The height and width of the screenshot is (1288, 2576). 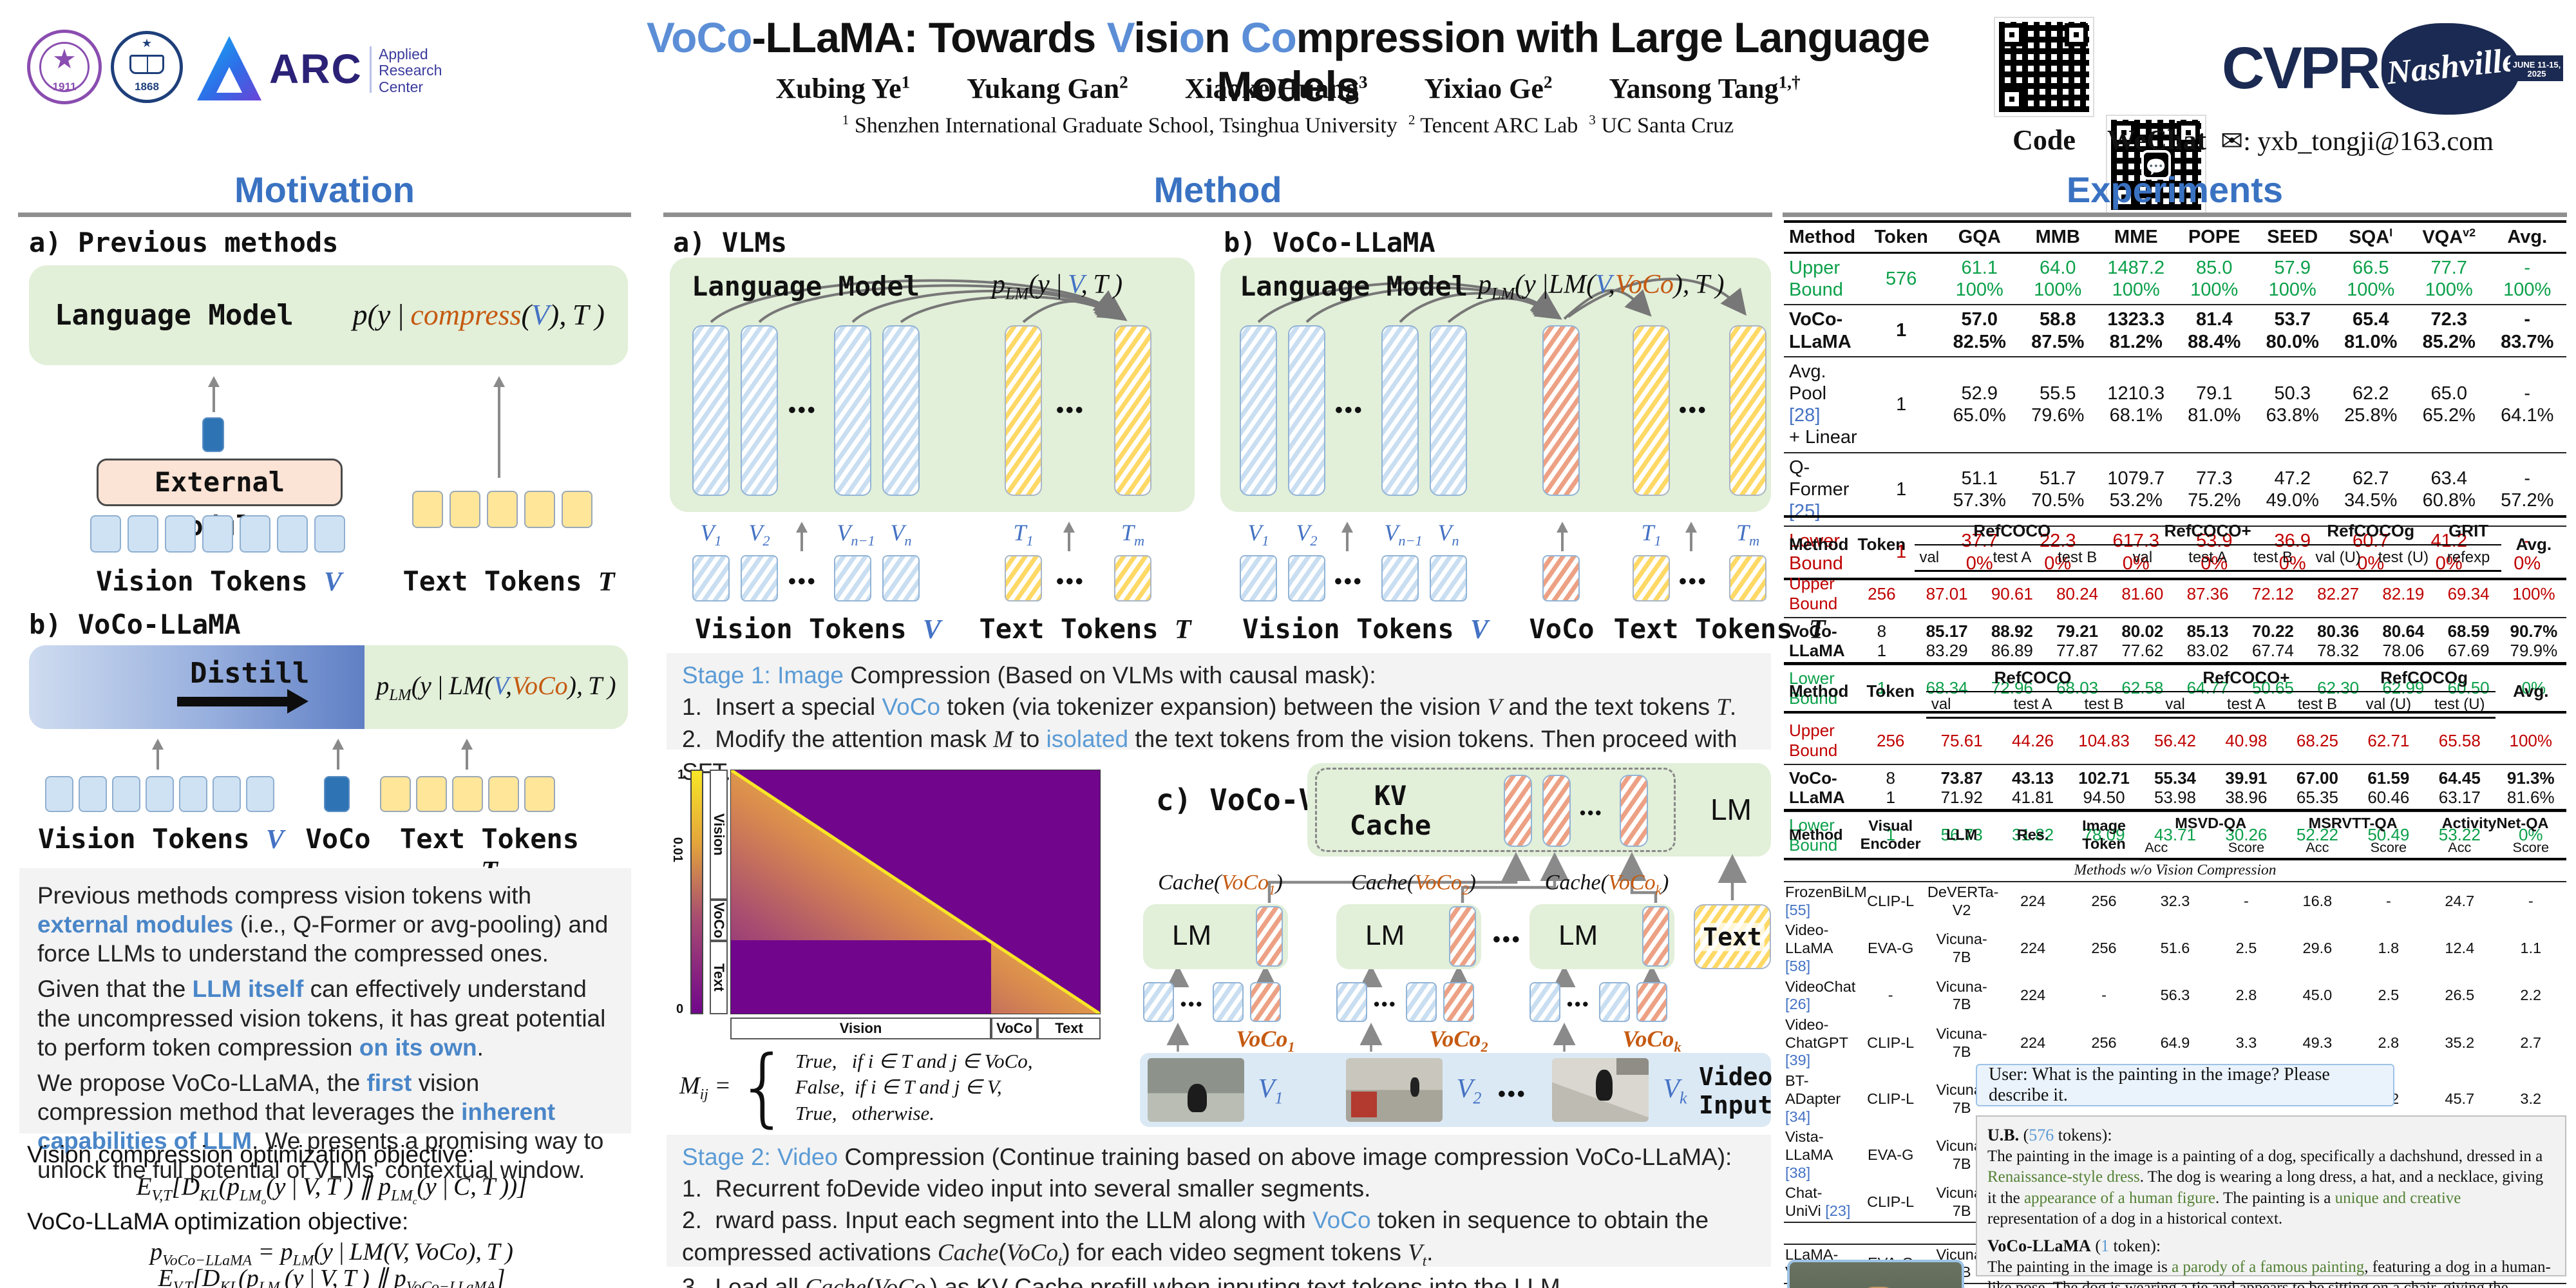 What do you see at coordinates (1561, 411) in the screenshot?
I see `voco-hidden-token-icon` at bounding box center [1561, 411].